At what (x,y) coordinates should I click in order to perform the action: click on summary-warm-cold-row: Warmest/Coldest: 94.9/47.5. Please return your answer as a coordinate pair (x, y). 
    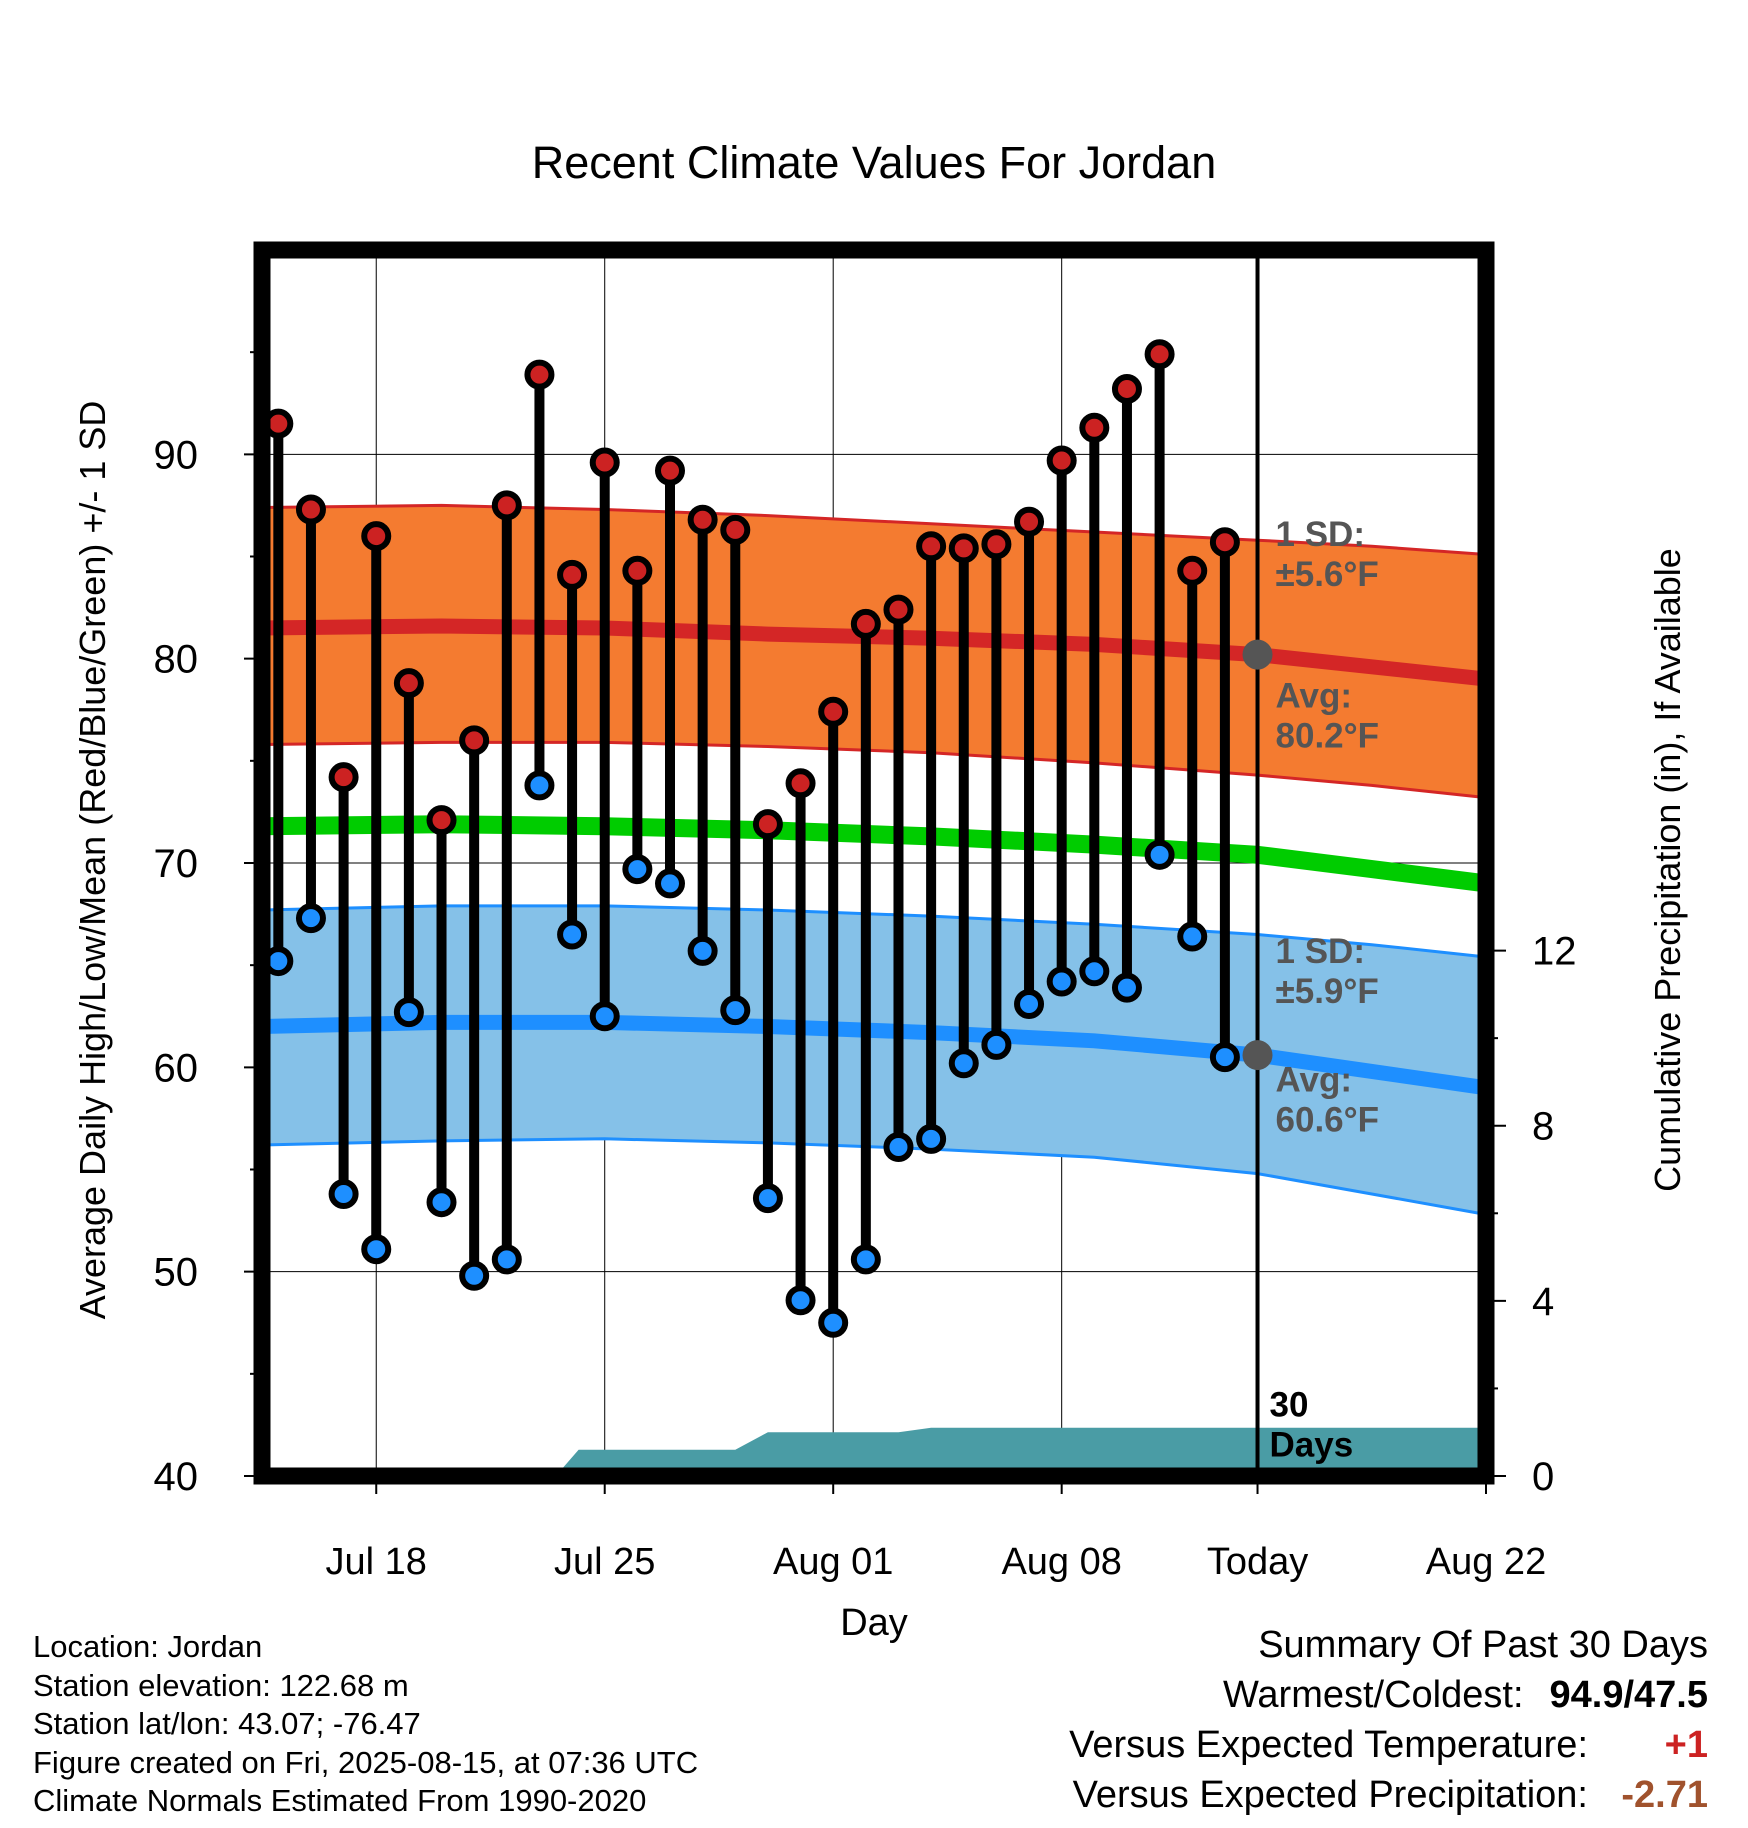
    Looking at the image, I should click on (1388, 1695).